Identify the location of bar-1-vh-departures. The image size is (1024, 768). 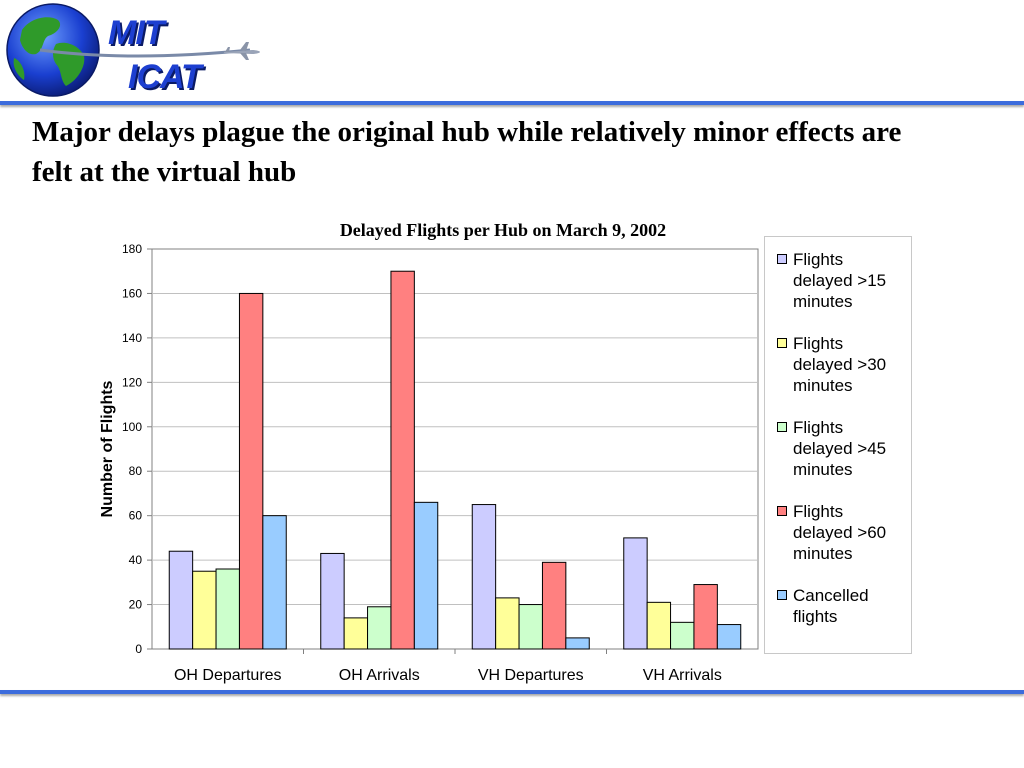
(484, 577).